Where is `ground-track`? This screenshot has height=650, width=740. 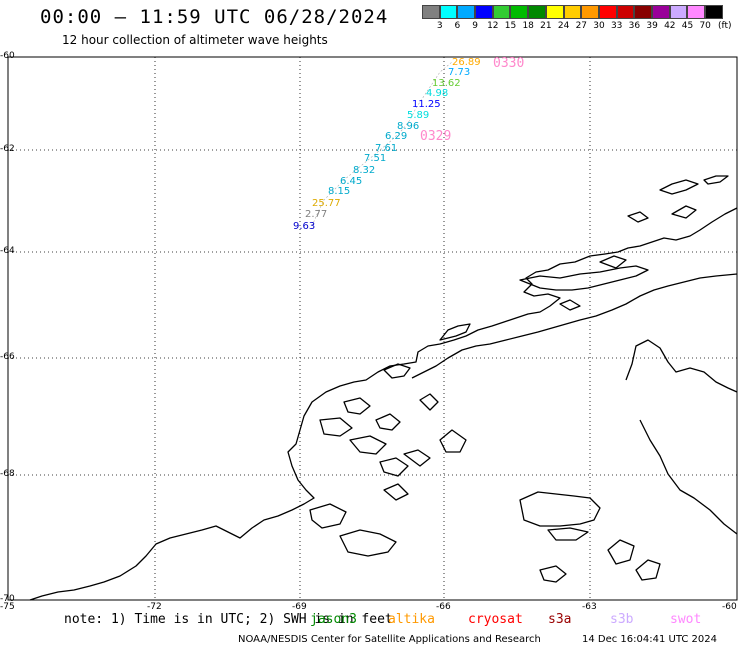
ground-track is located at coordinates (382, 144).